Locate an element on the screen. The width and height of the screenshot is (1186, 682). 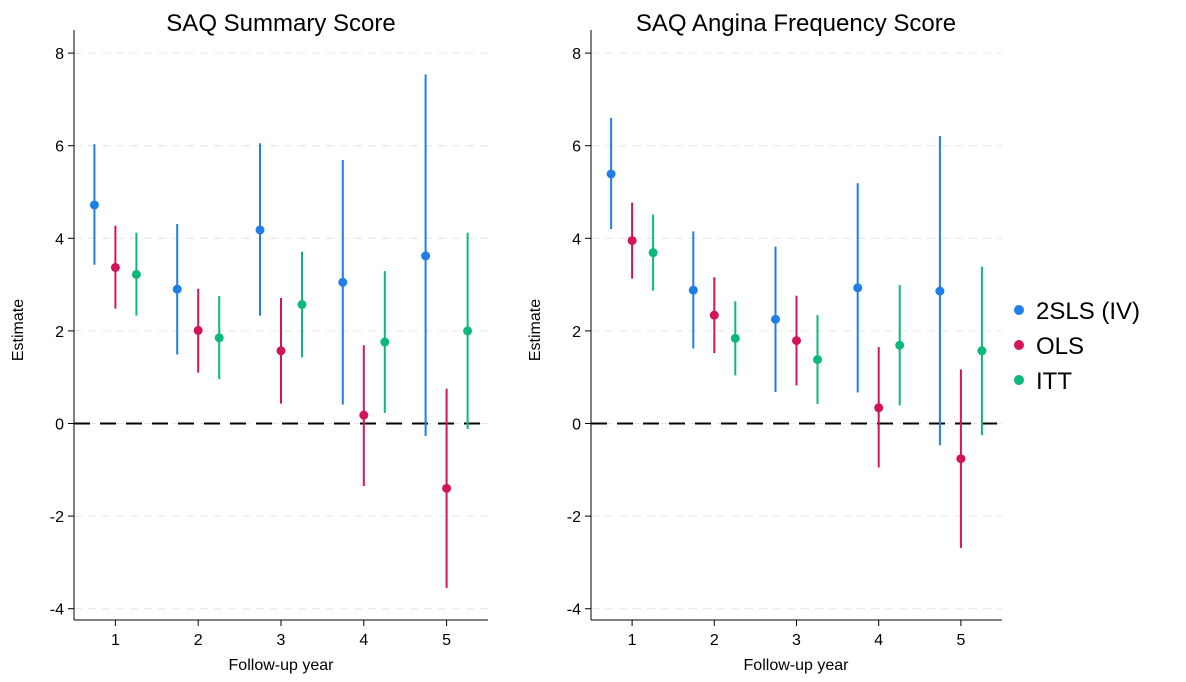
legend: 2SLS (IV) OLS ITT is located at coordinates (1077, 346).